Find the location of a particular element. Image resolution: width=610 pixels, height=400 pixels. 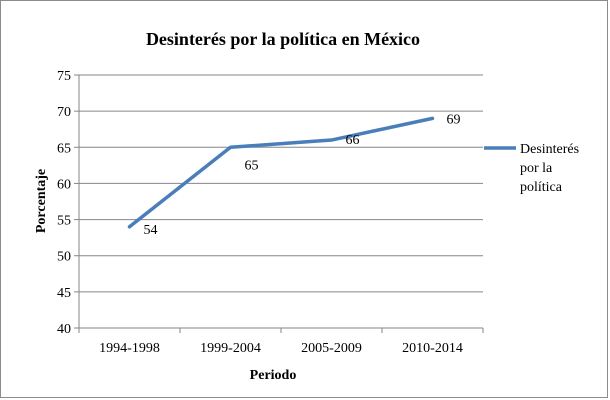

y-tick-label: 75 is located at coordinates (64, 76).